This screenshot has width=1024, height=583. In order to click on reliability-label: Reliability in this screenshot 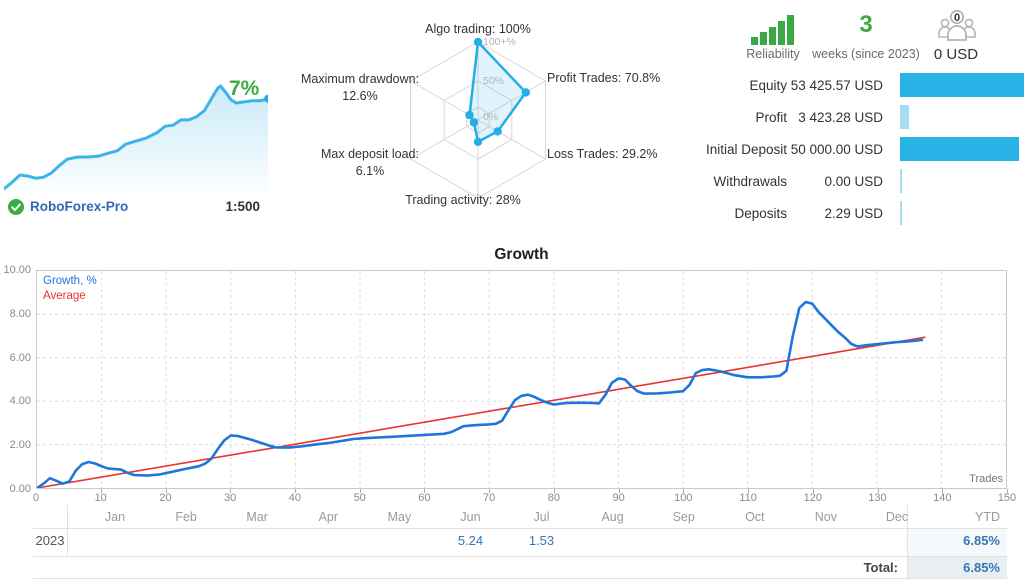, I will do `click(773, 54)`.